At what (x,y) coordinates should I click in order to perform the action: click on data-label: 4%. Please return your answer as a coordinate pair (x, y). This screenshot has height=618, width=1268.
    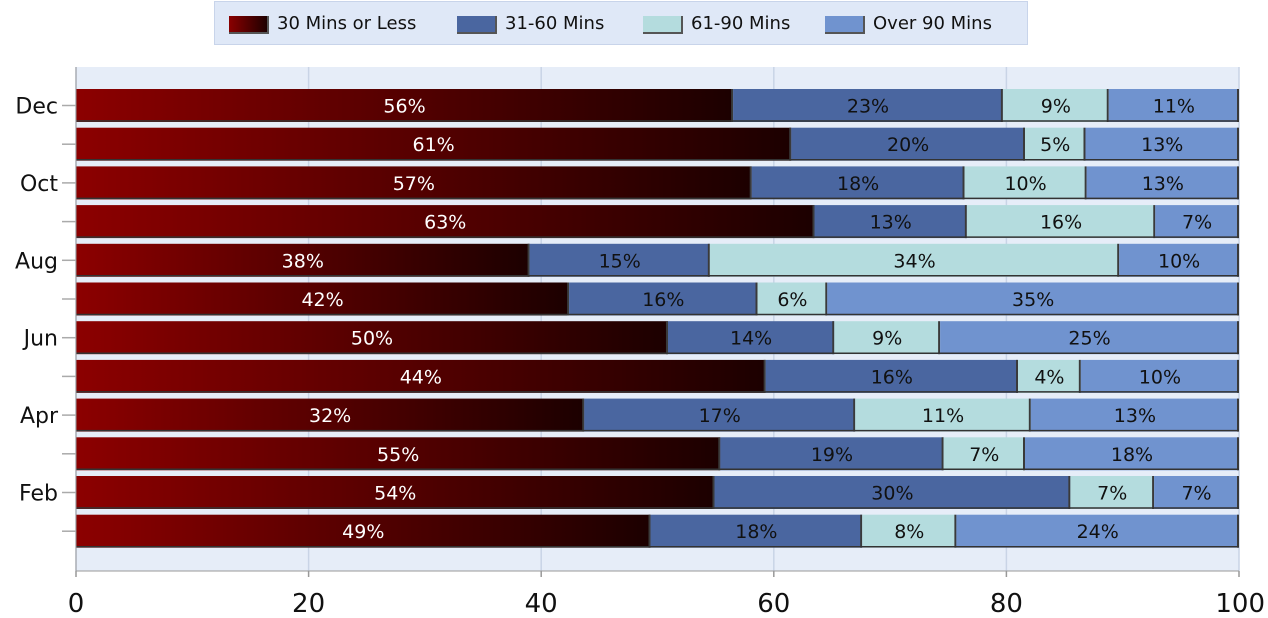
    Looking at the image, I should click on (1049, 377).